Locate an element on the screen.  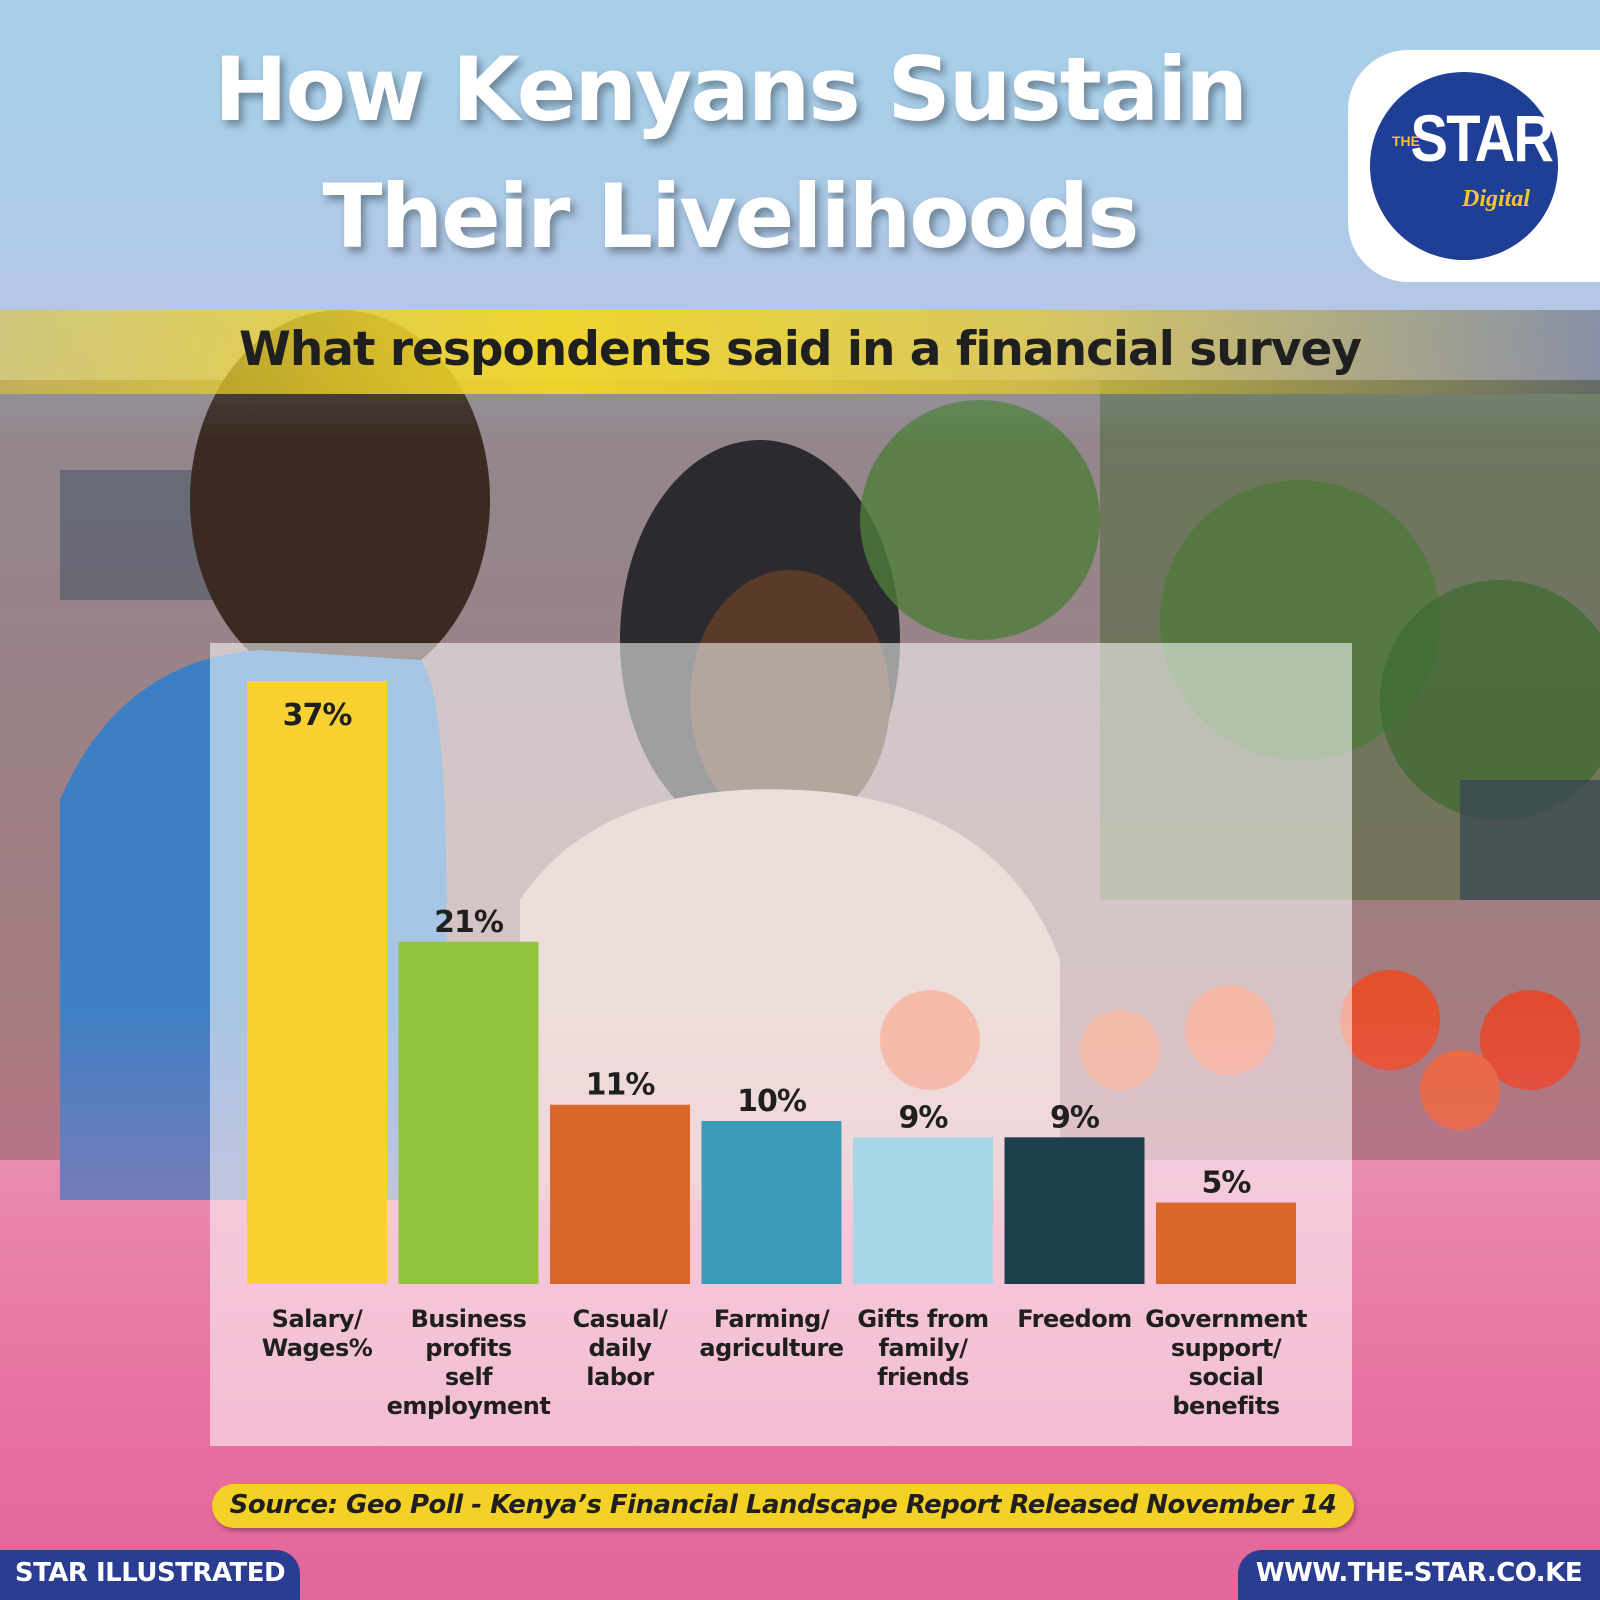
title-line-2: Their Livelihoods is located at coordinates (730, 216).